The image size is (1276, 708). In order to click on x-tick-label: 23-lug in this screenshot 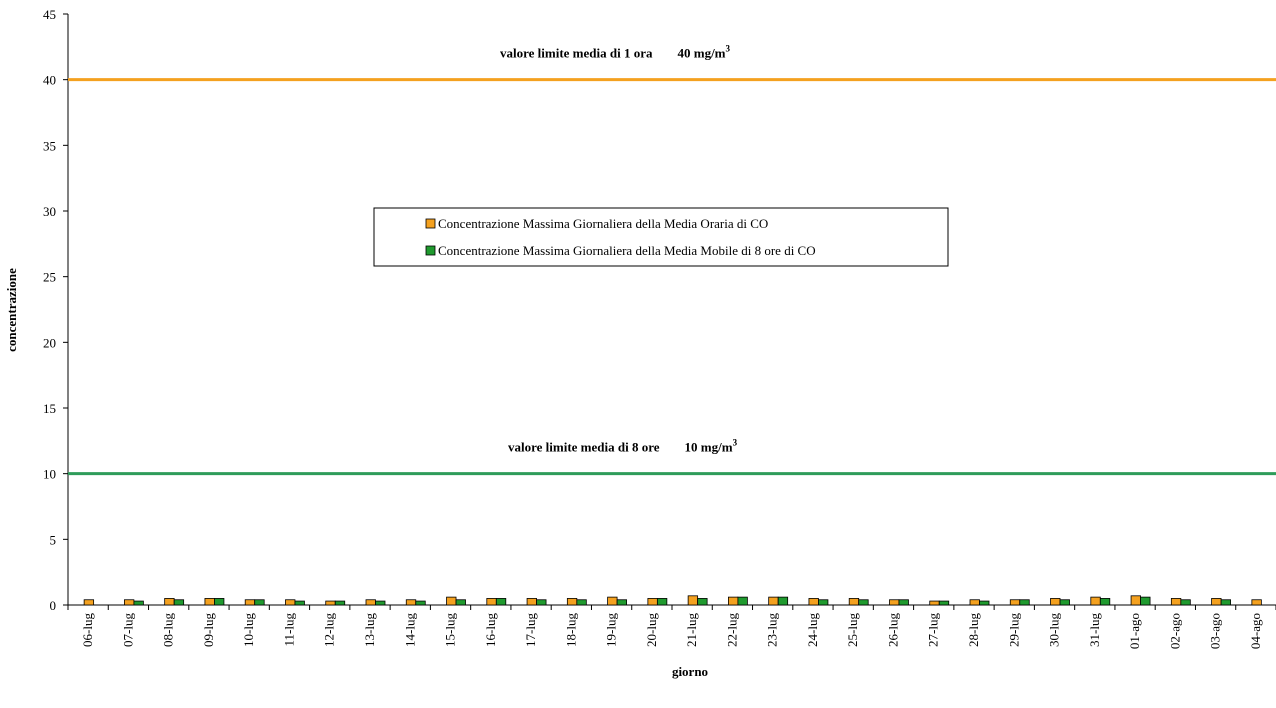, I will do `click(772, 630)`.